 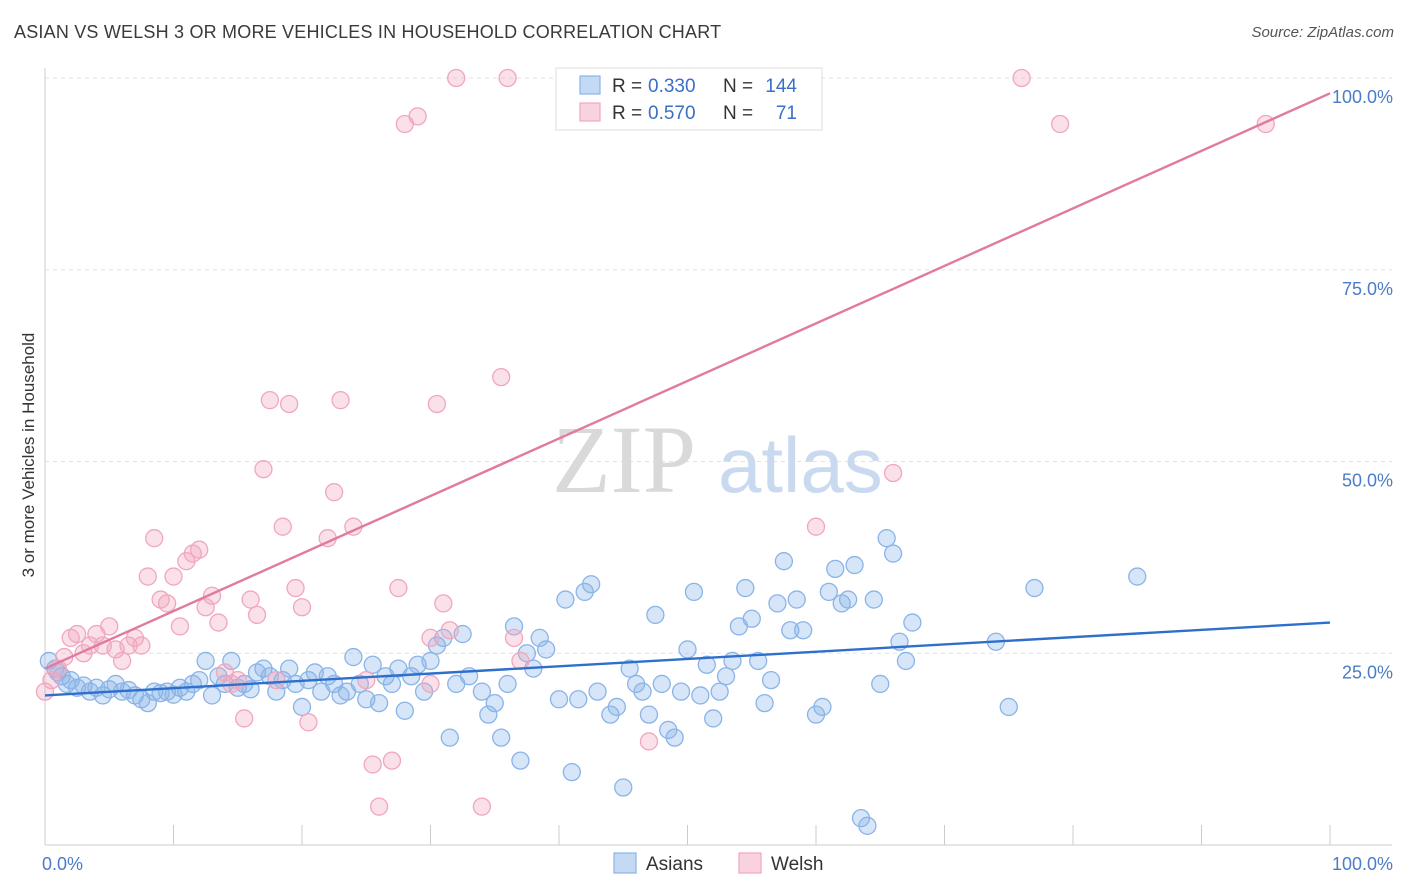 I want to click on y-tick-labels: 25.0% 50.0% 75.0% 100.0%, so click(x=1362, y=384).